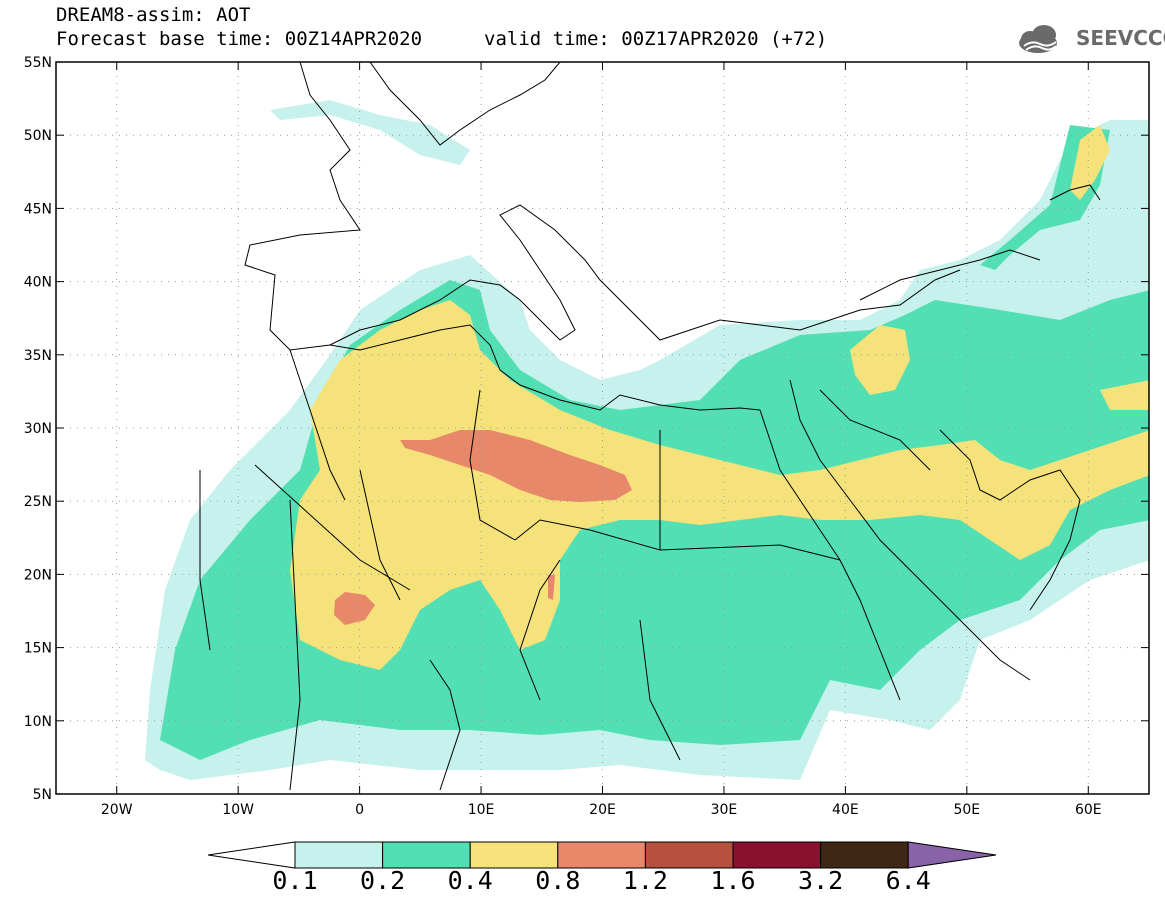  Describe the element at coordinates (724, 810) in the screenshot. I see `lon-label: 30E` at that location.